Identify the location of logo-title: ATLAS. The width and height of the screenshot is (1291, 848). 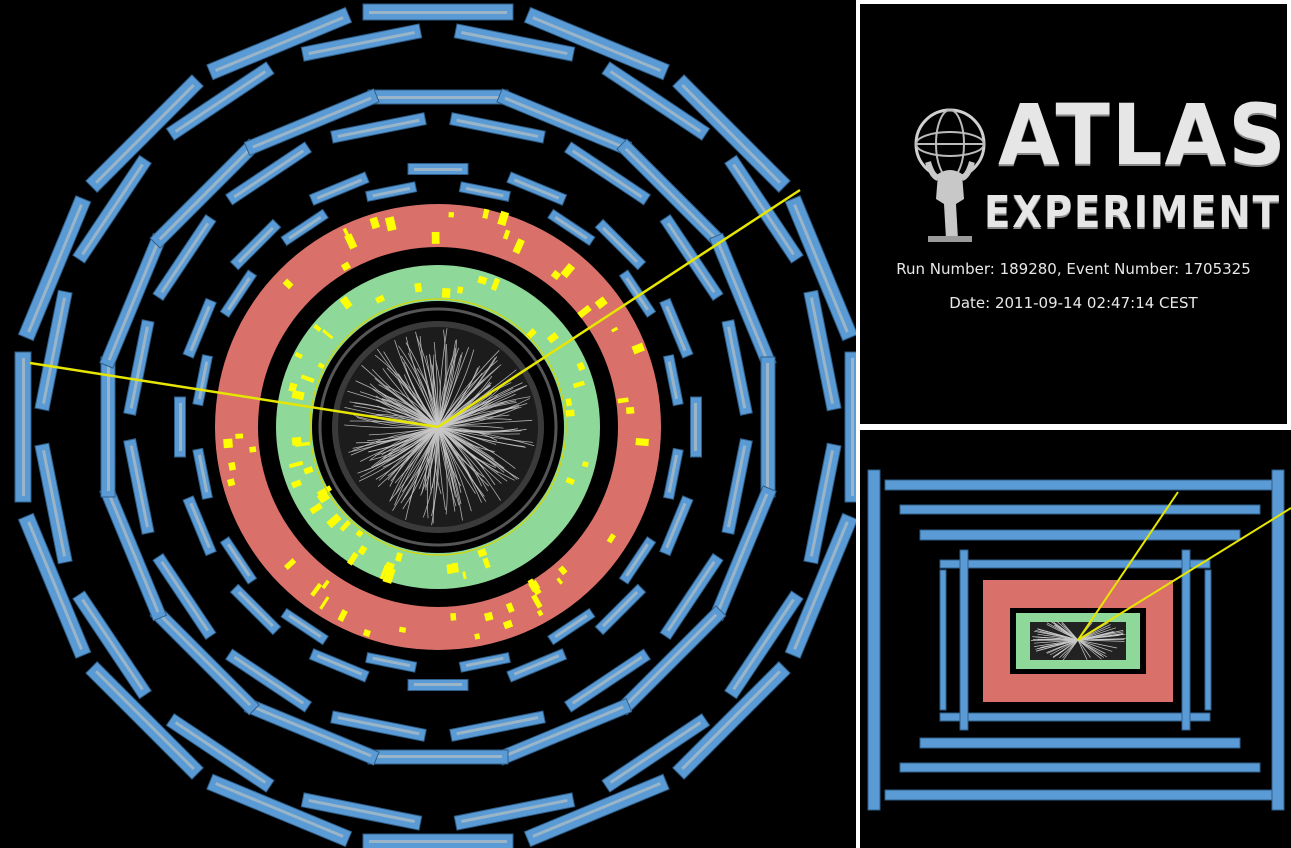
(1142, 135).